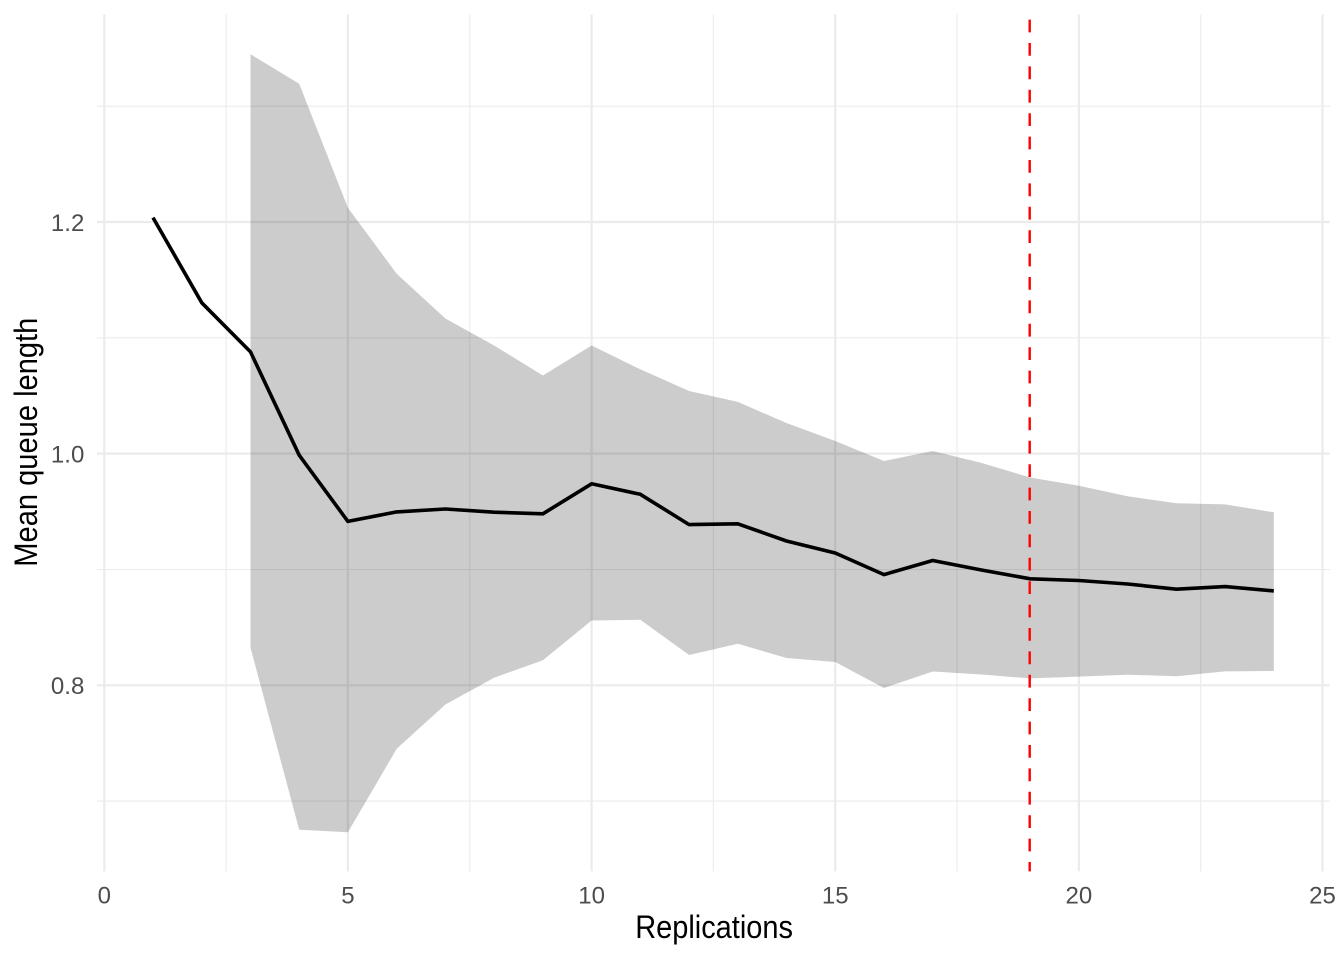  What do you see at coordinates (347, 895) in the screenshot?
I see `svg-text: 5` at bounding box center [347, 895].